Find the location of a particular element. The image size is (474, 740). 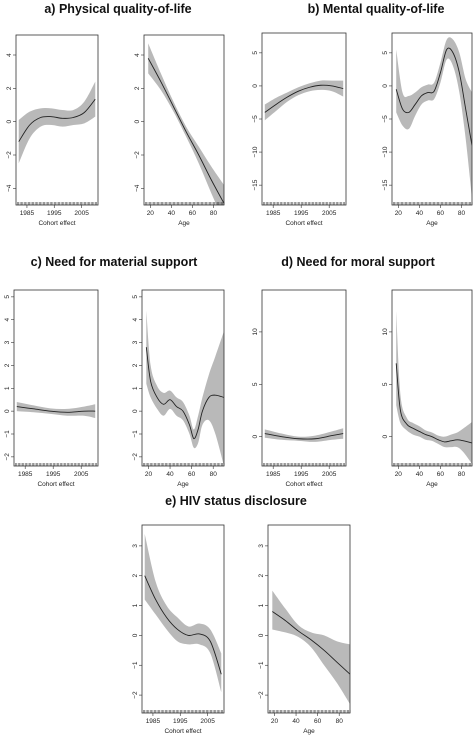

panel-e-cohort: −2 −1 0 1 2 3 1985 1995 2005 Cohort effect is located at coordinates (178, 629).